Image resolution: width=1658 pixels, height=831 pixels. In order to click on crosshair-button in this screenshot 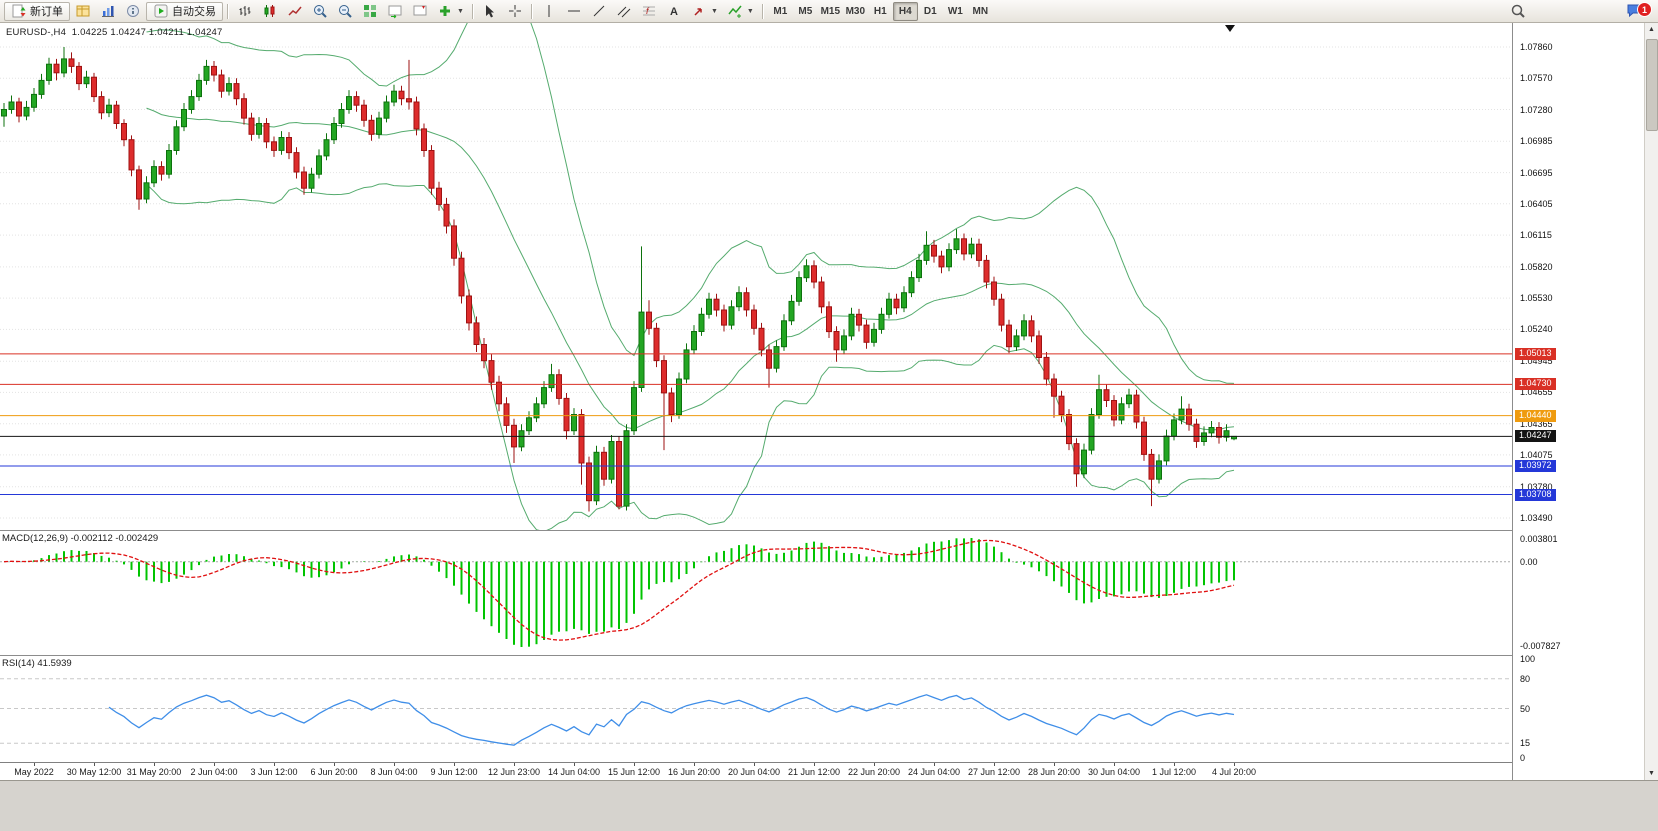, I will do `click(515, 11)`.